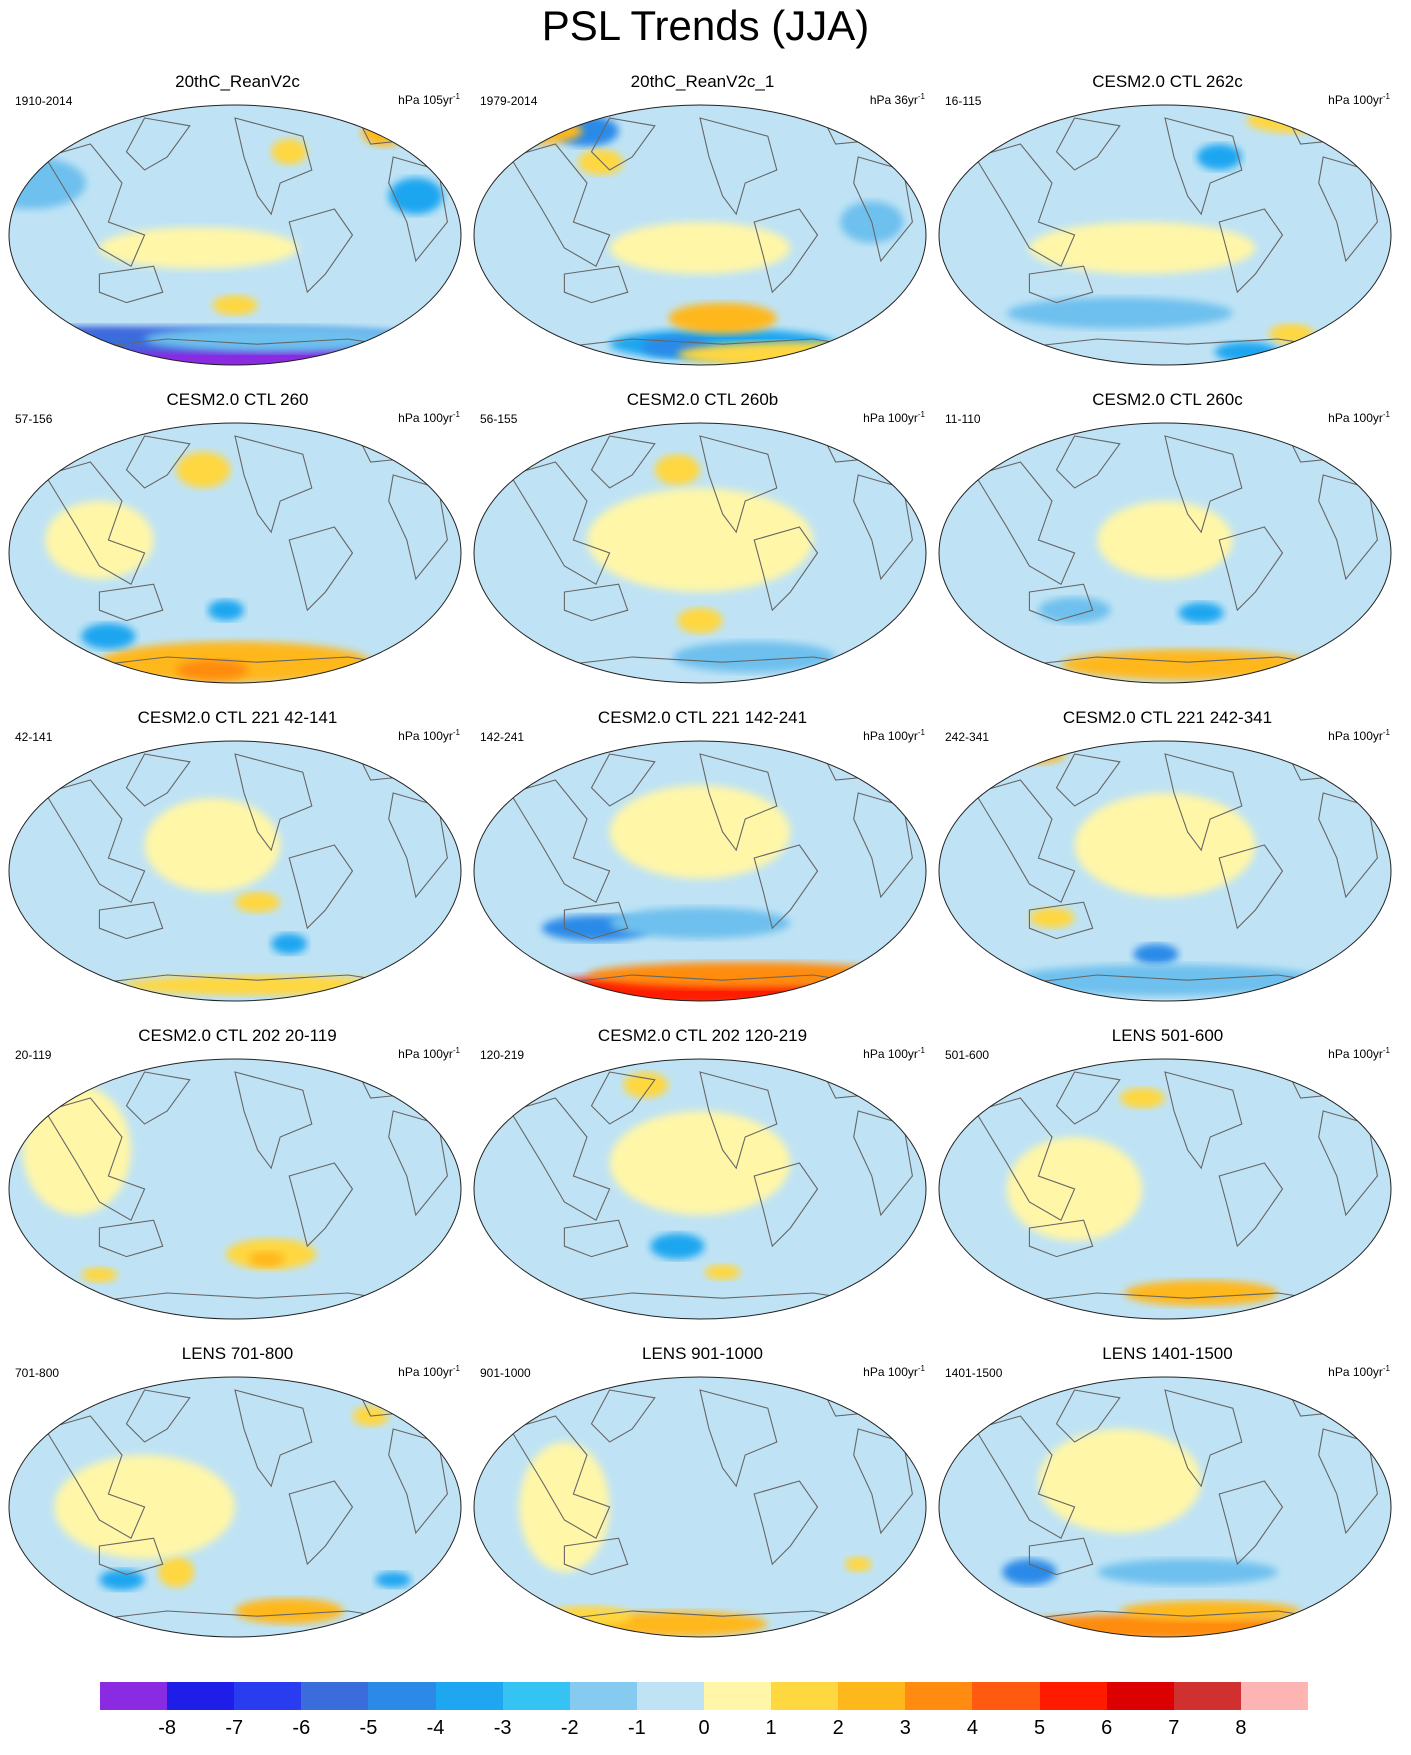 The height and width of the screenshot is (1755, 1411). I want to click on colorbar-tick-label: 5, so click(1039, 1728).